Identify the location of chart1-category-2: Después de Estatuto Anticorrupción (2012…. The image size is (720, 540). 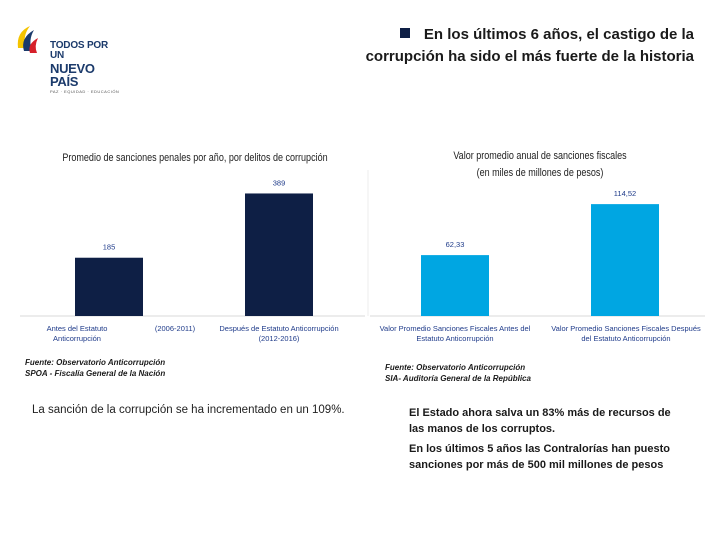
(279, 334).